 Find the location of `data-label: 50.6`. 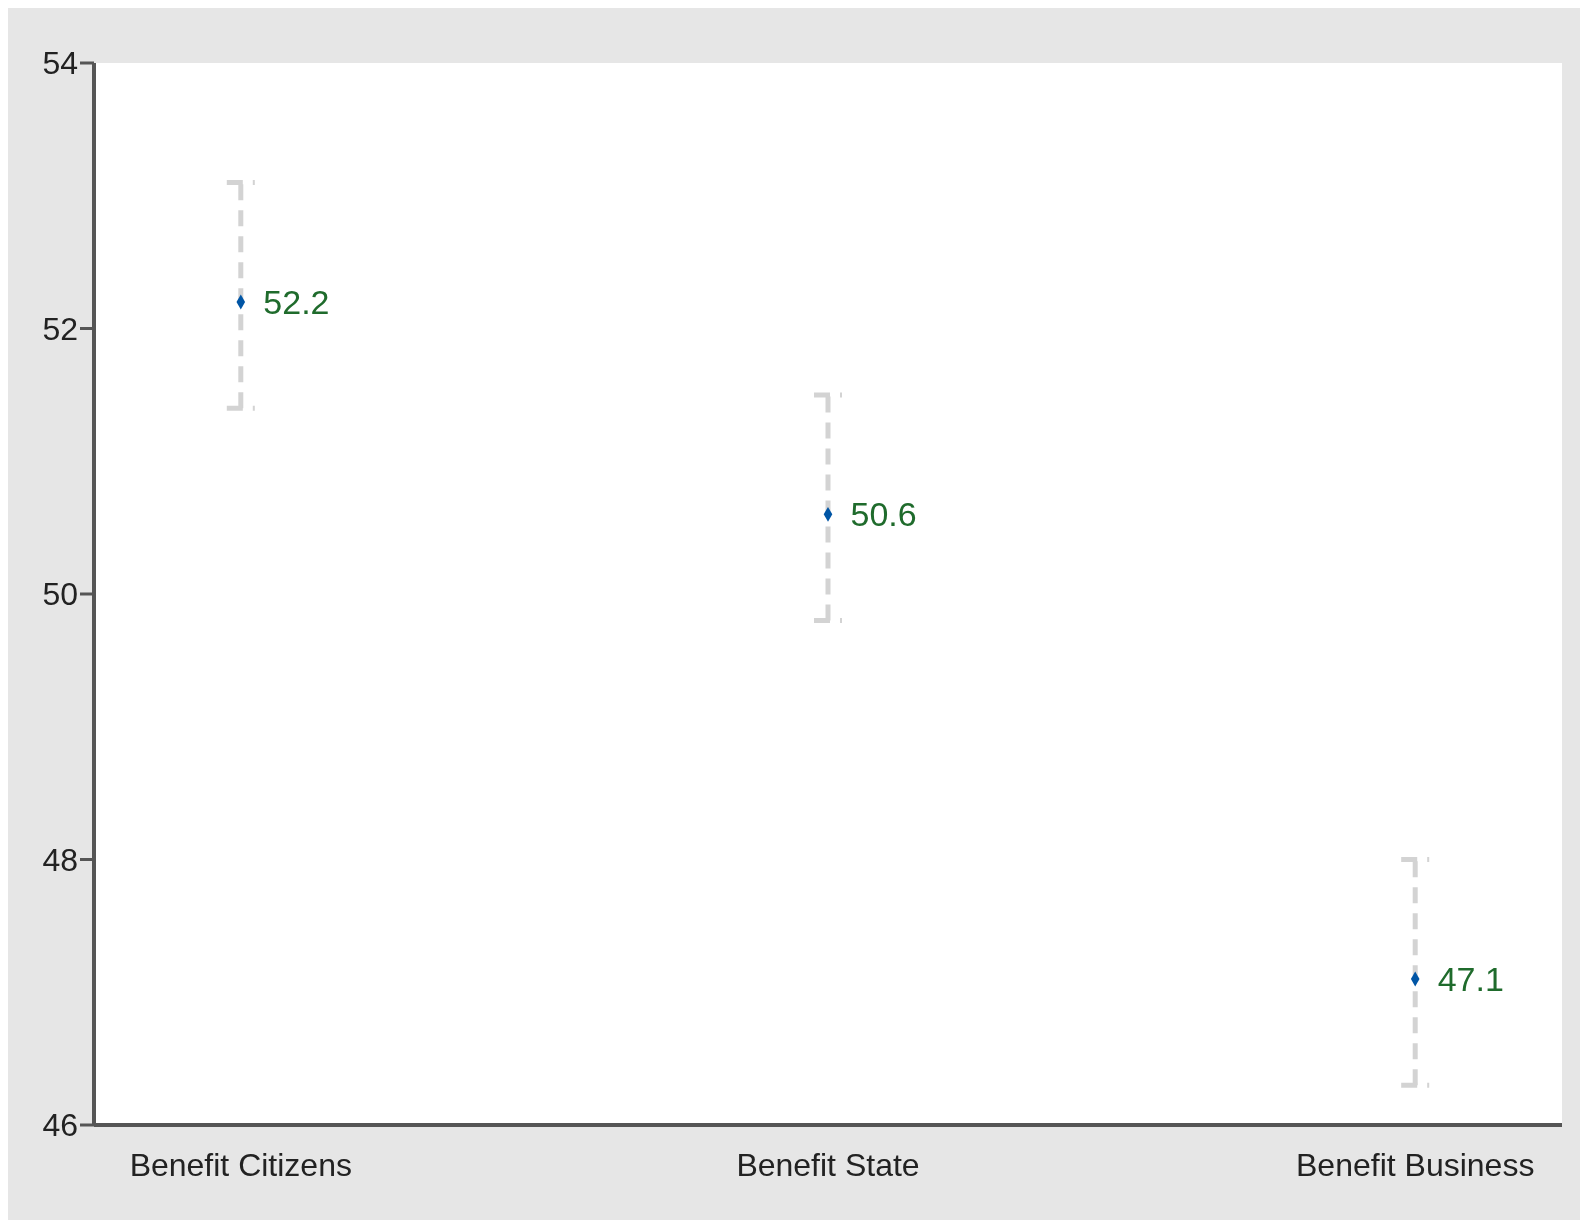

data-label: 50.6 is located at coordinates (883, 514).